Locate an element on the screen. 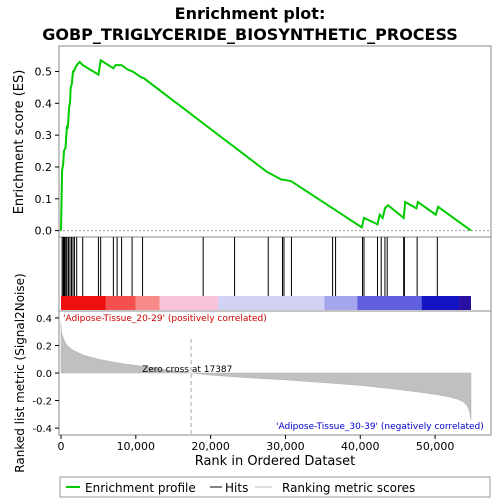 The height and width of the screenshot is (500, 500). x-tick-label: 40,000 is located at coordinates (360, 446).